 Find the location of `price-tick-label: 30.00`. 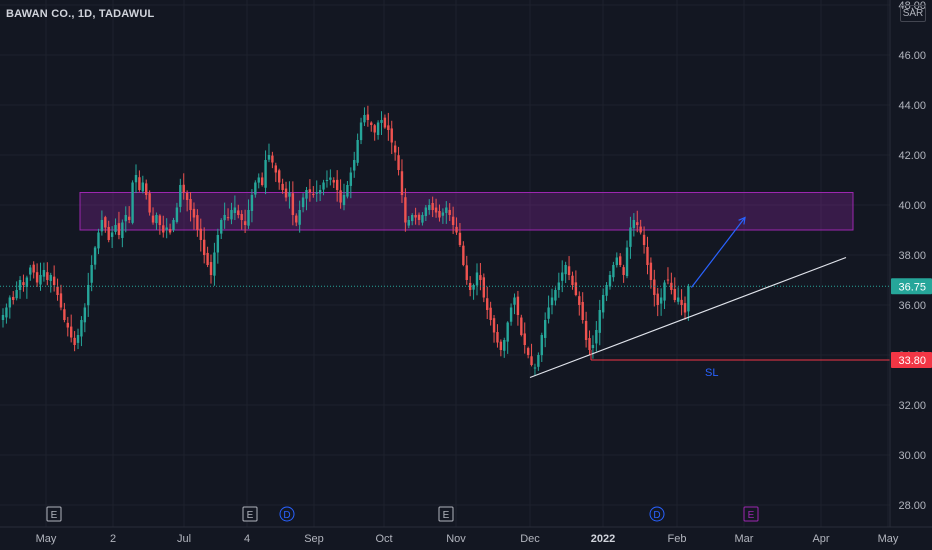

price-tick-label: 30.00 is located at coordinates (912, 456).